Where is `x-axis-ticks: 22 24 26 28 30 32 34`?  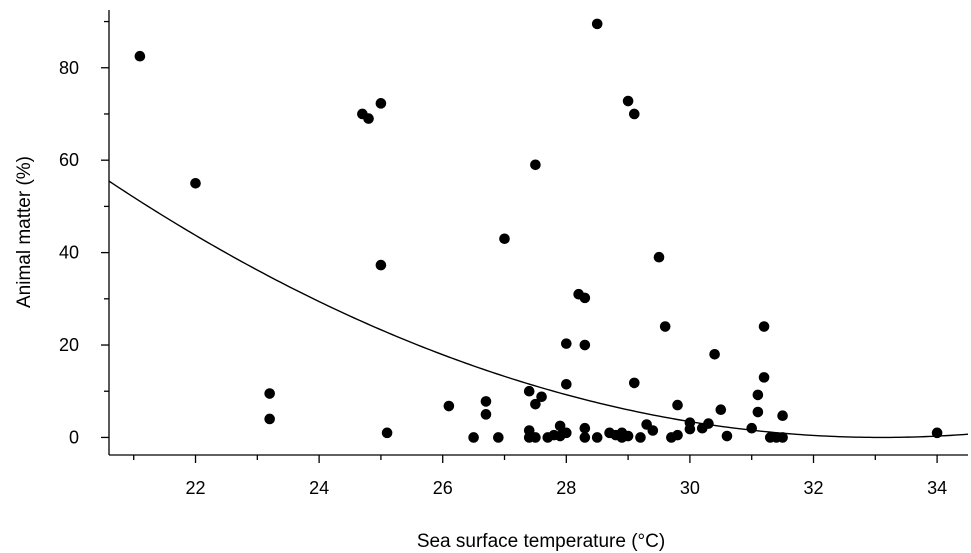 x-axis-ticks: 22 24 26 28 30 32 34 is located at coordinates (540, 476).